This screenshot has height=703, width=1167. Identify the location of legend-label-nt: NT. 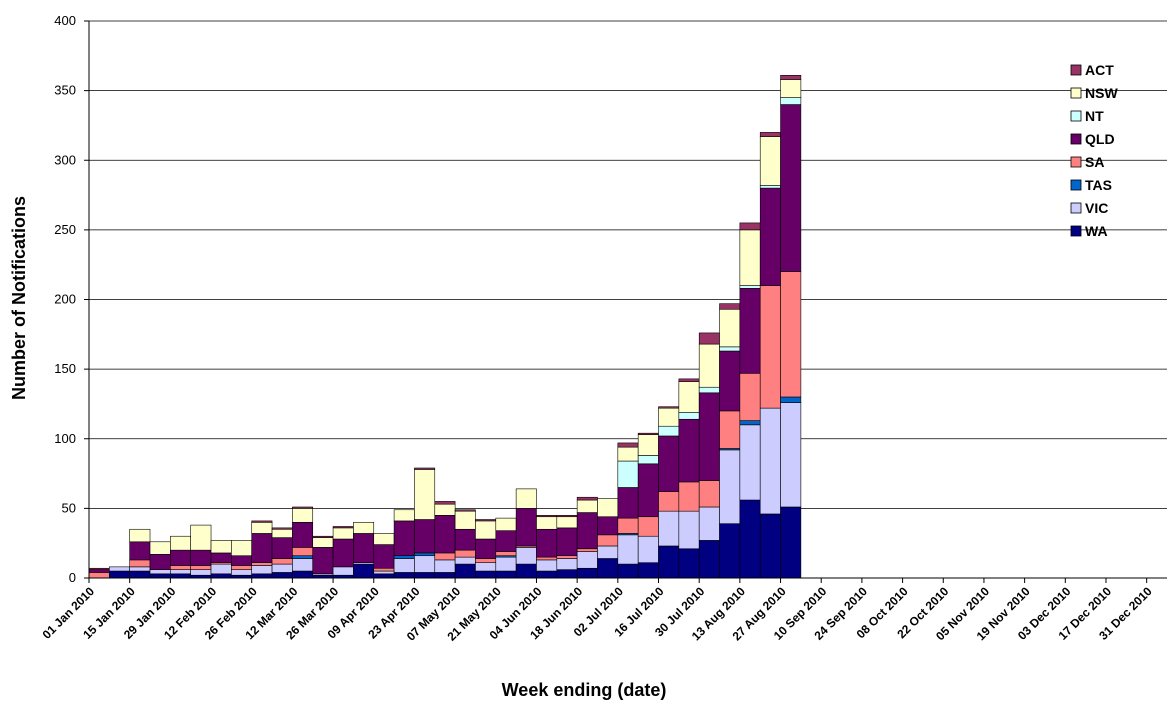
(1094, 116).